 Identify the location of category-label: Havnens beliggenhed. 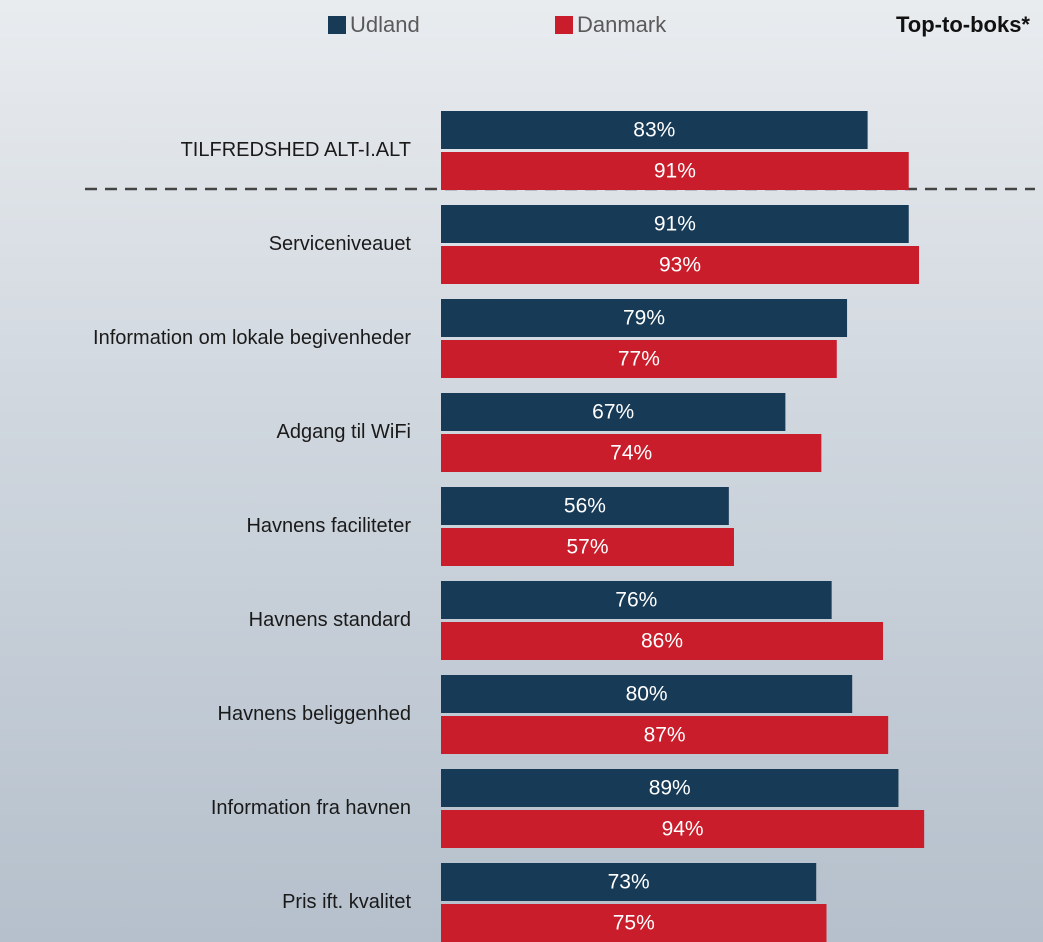
(315, 714).